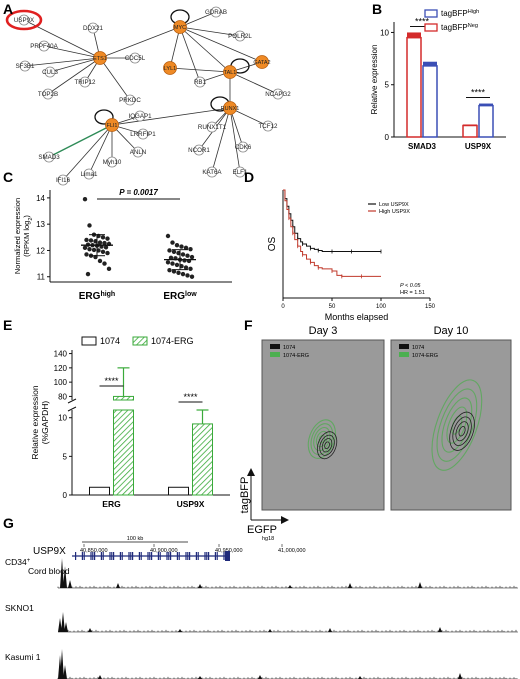 Image resolution: width=520 pixels, height=679 pixels. I want to click on gene-label: CDC5L, so click(135, 58).